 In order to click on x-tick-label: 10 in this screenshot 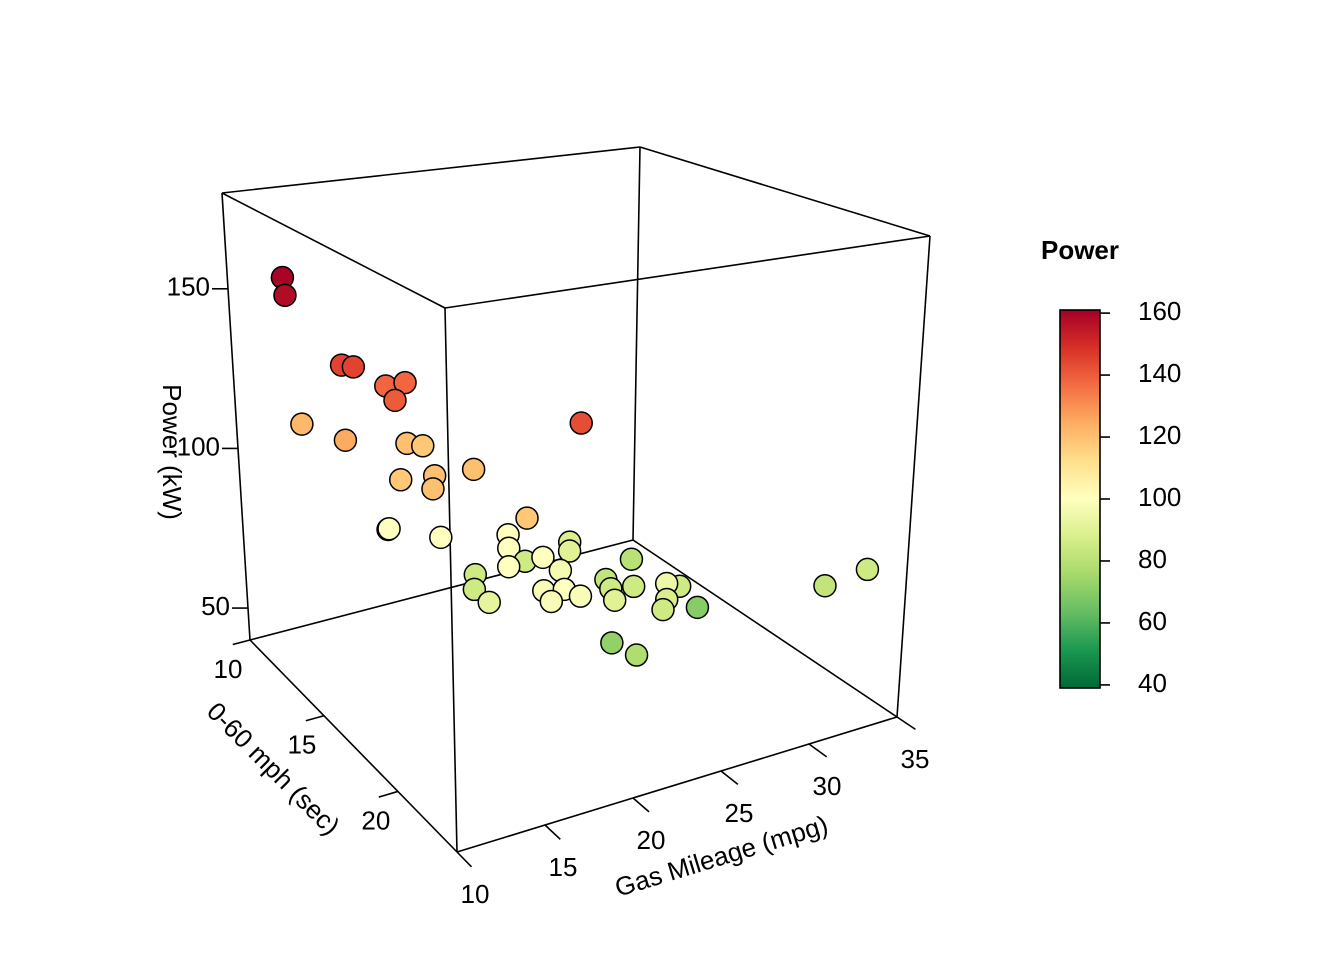, I will do `click(475, 894)`.